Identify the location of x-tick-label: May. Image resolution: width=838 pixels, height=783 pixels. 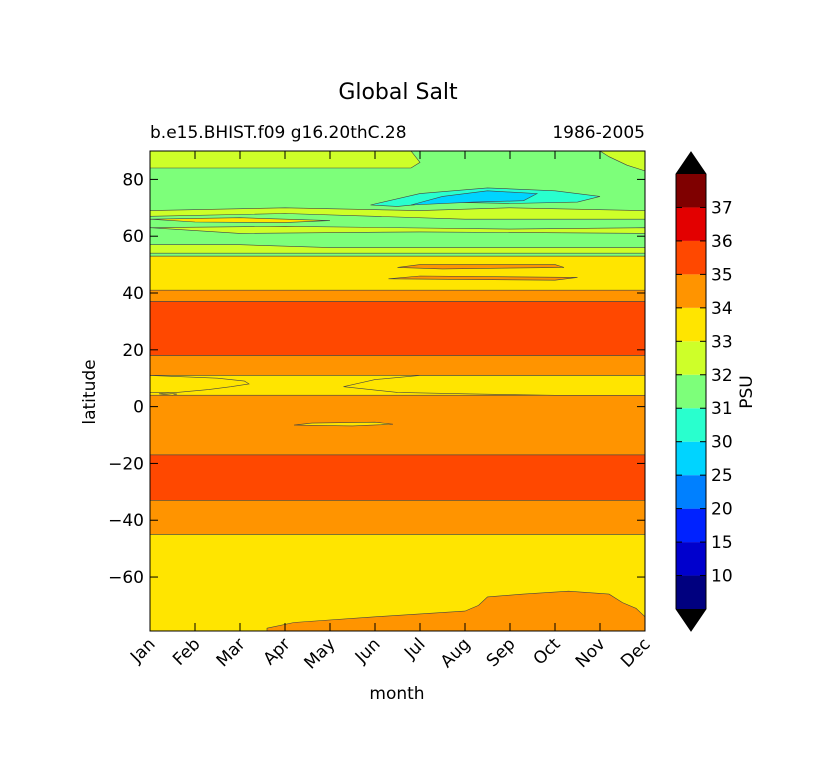
(320, 653).